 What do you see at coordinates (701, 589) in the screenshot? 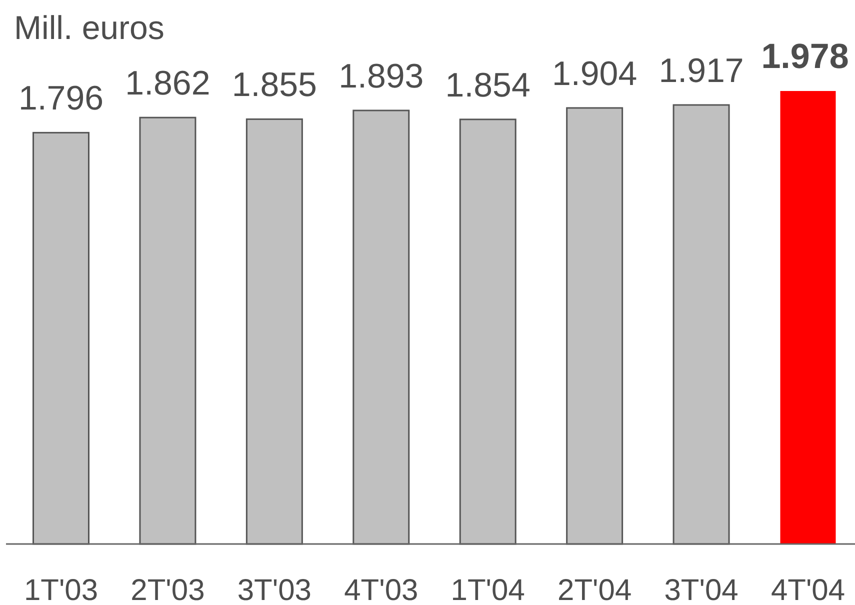
I see `x-tick-label: 3T'04` at bounding box center [701, 589].